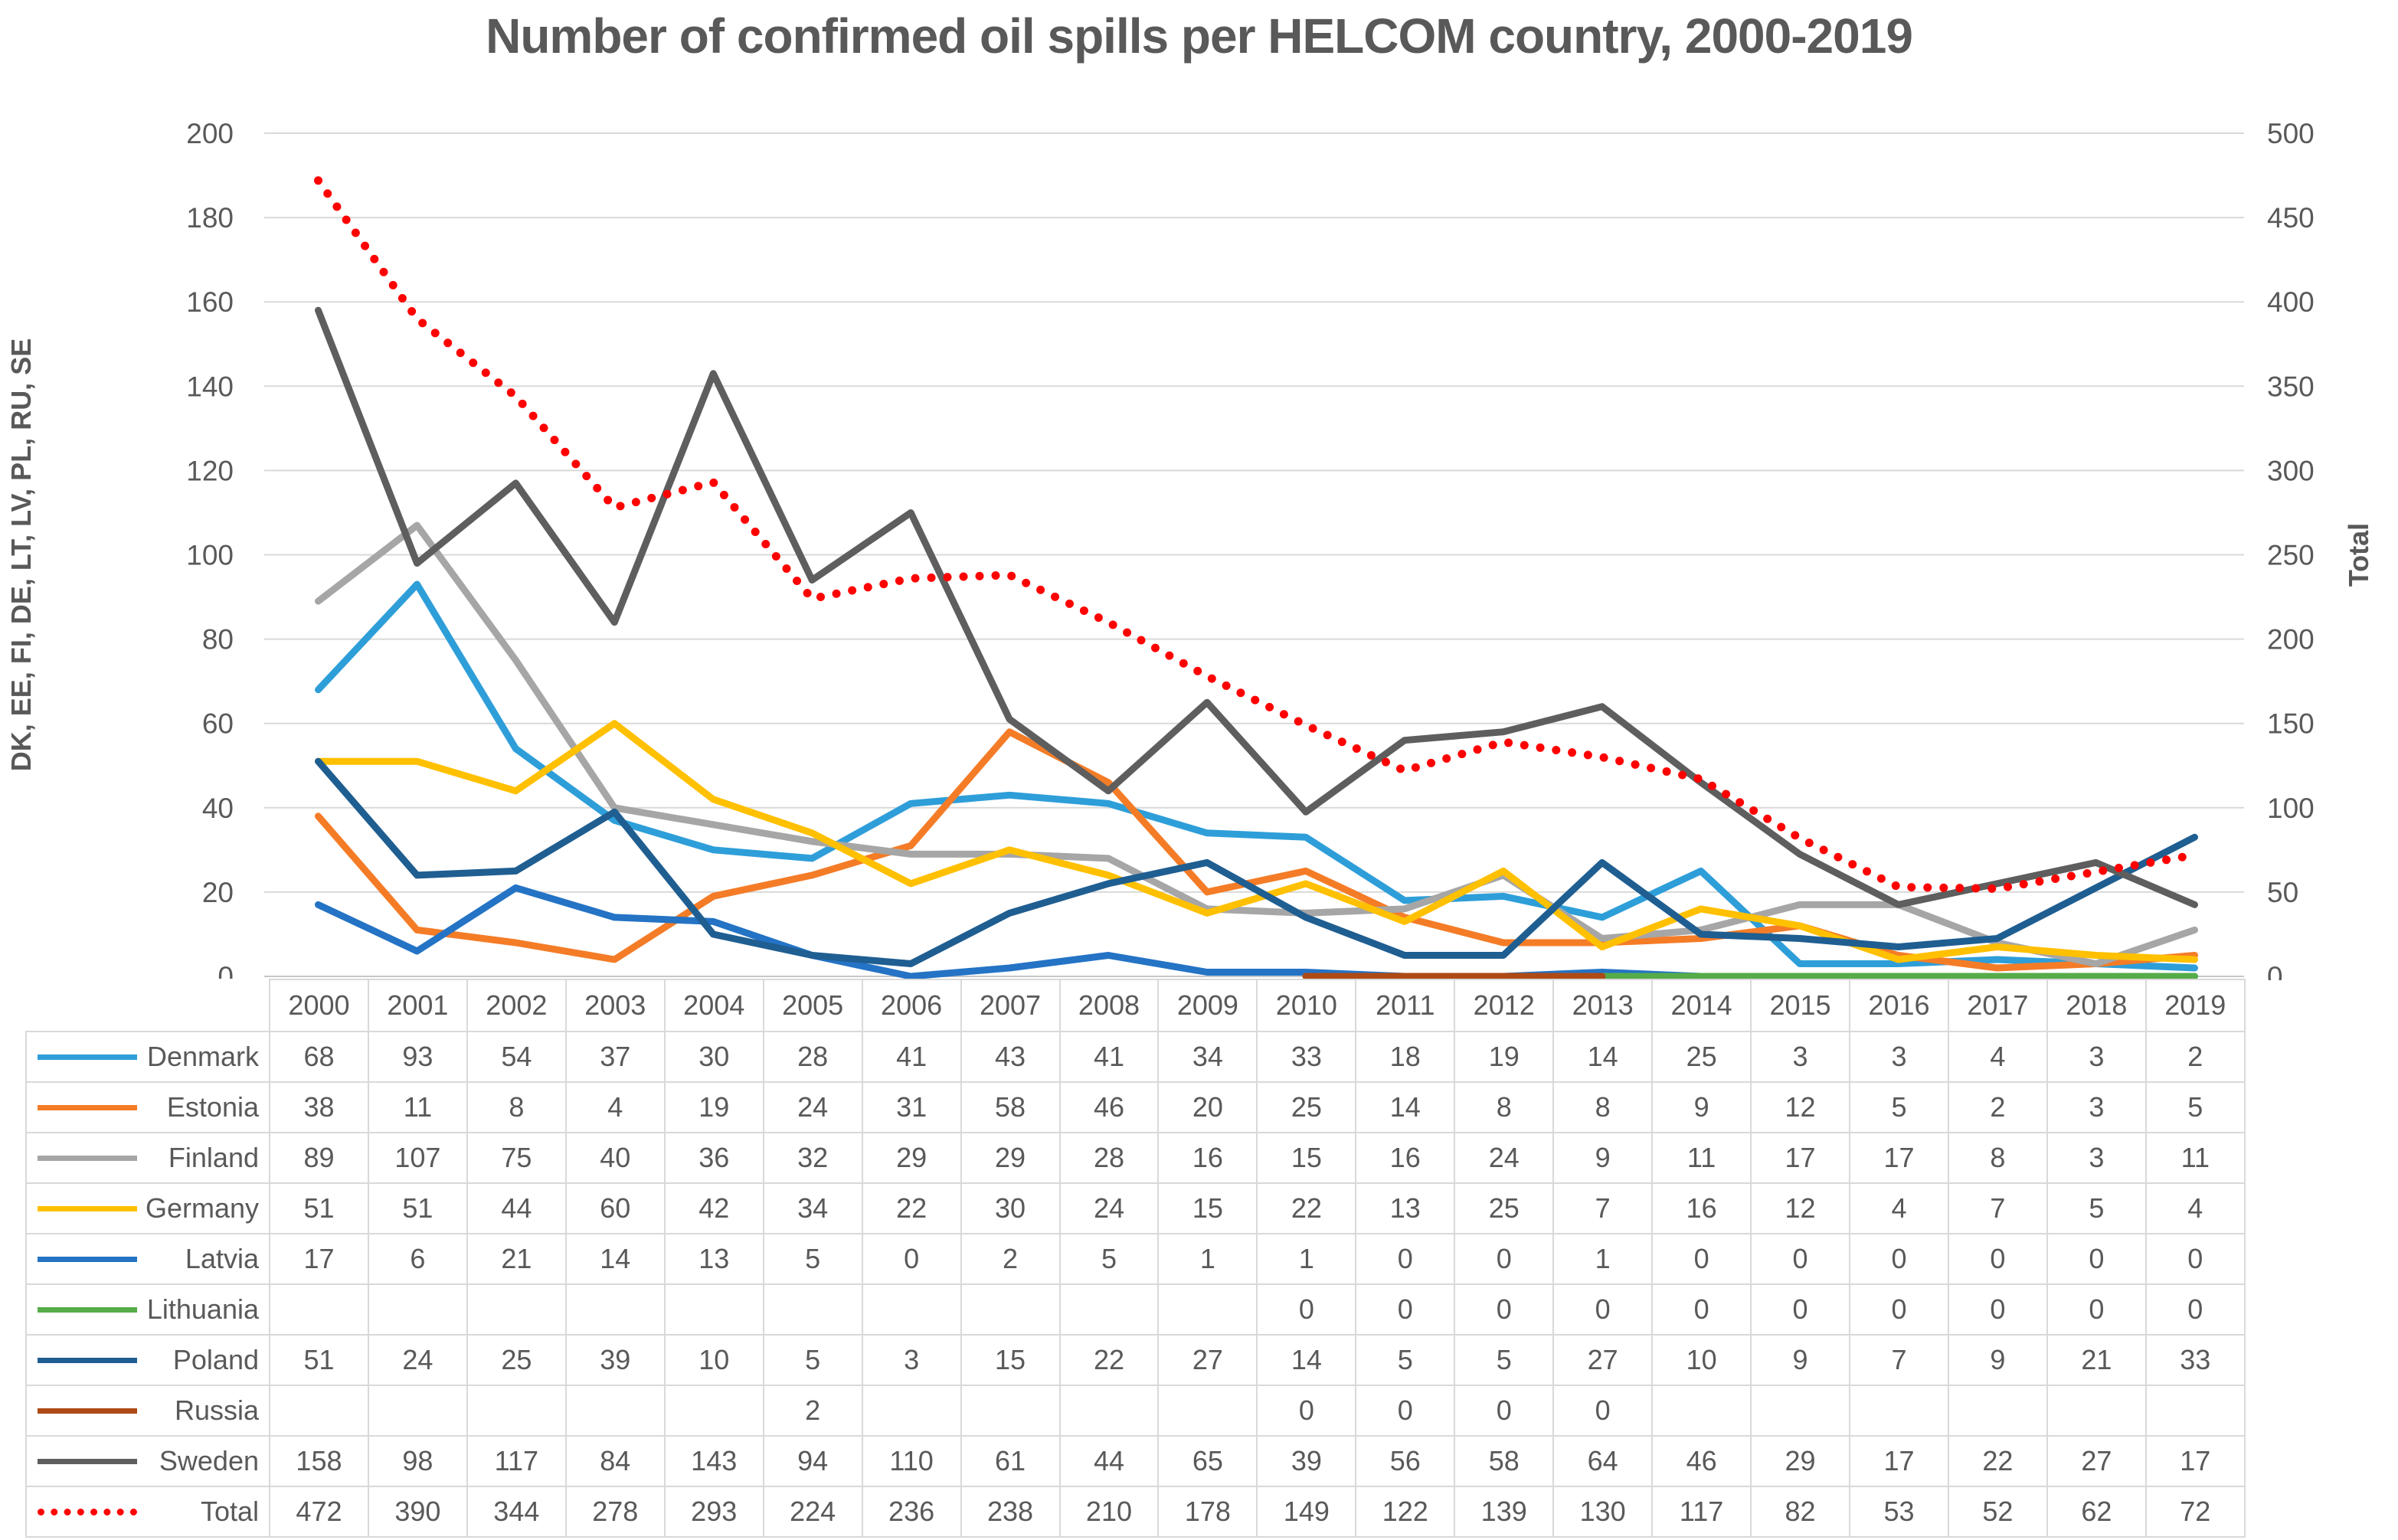  What do you see at coordinates (714, 1461) in the screenshot?
I see `cell-sweden-2004: 143` at bounding box center [714, 1461].